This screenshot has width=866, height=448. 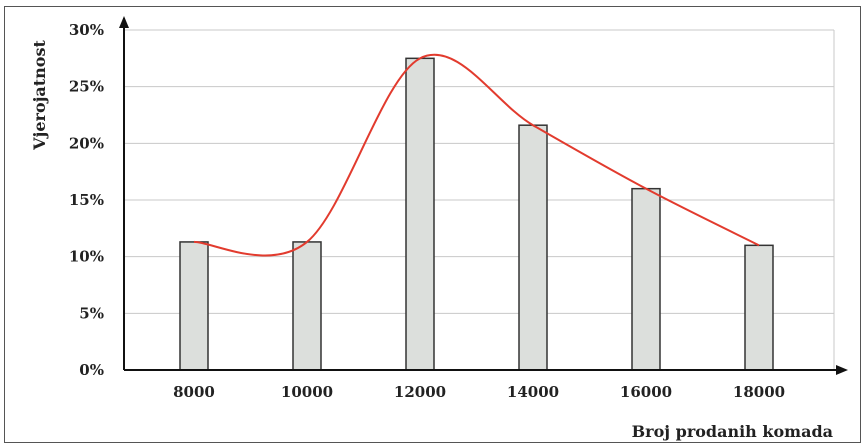 I want to click on y-axis-arrow, so click(x=124, y=22).